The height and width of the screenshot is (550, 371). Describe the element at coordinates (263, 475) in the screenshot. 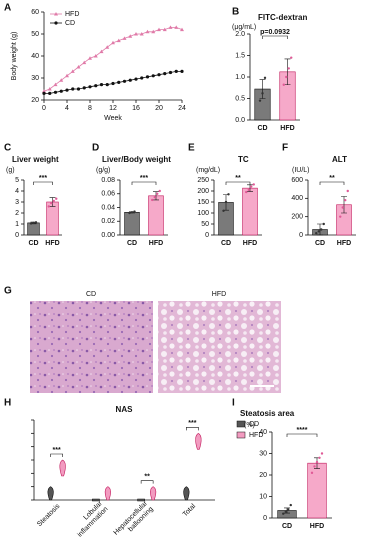

I see `y-tick-label: 20` at that location.